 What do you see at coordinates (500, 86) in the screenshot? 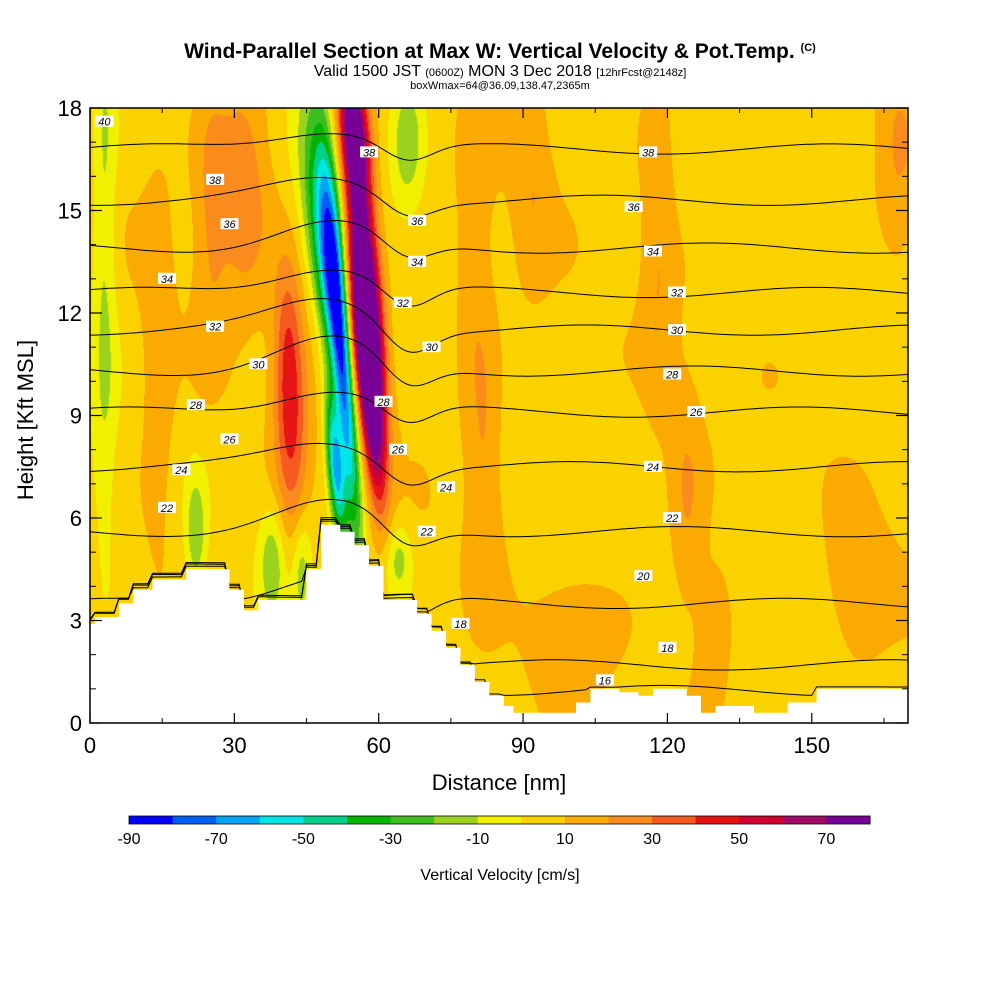
I see `box-max-info: boxWmax=64@36.09,138.47,2365m` at bounding box center [500, 86].